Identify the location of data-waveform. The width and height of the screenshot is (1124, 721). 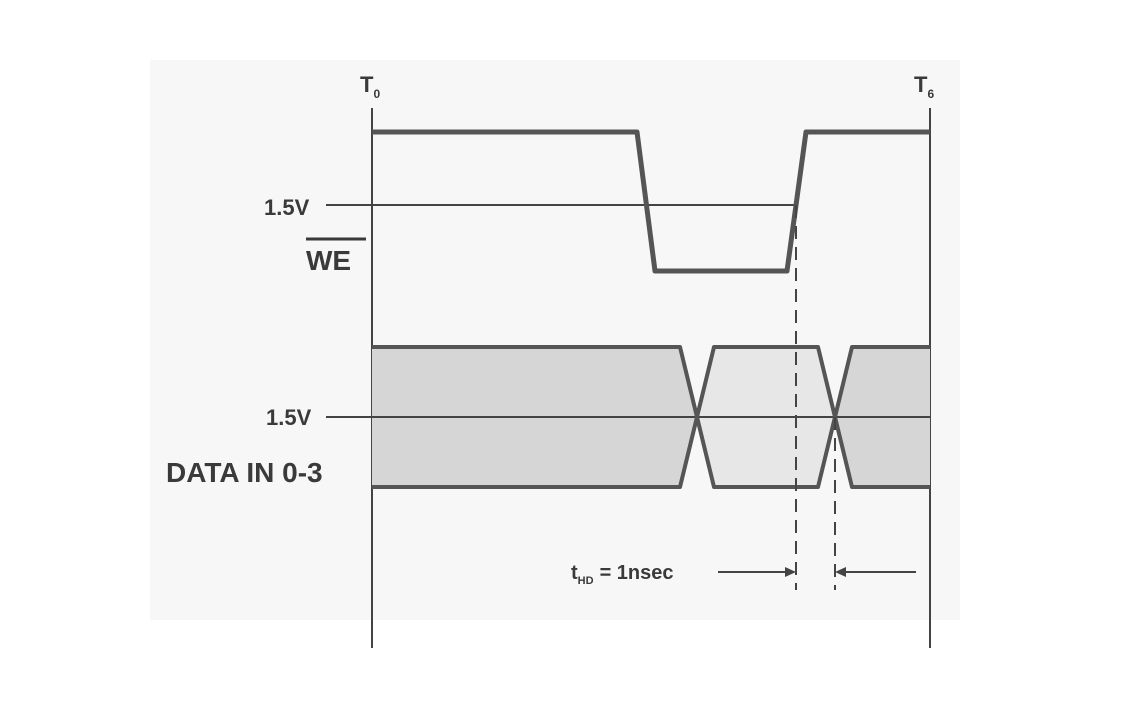
(651, 417).